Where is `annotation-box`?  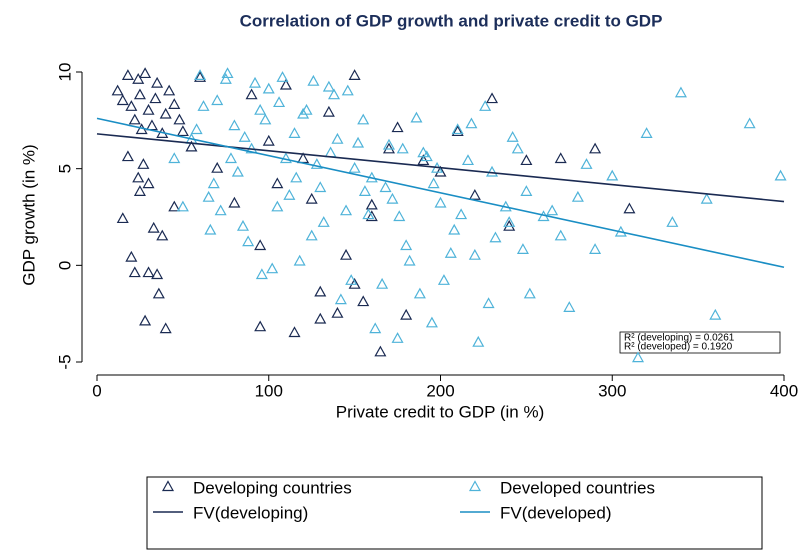 annotation-box is located at coordinates (700, 342).